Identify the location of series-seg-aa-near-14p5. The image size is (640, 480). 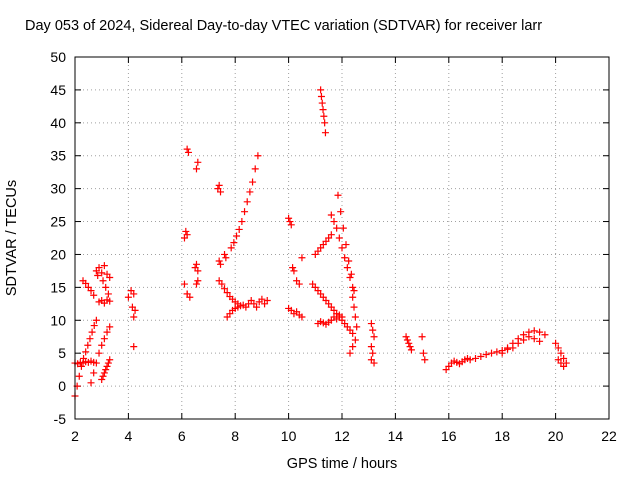
(408, 343).